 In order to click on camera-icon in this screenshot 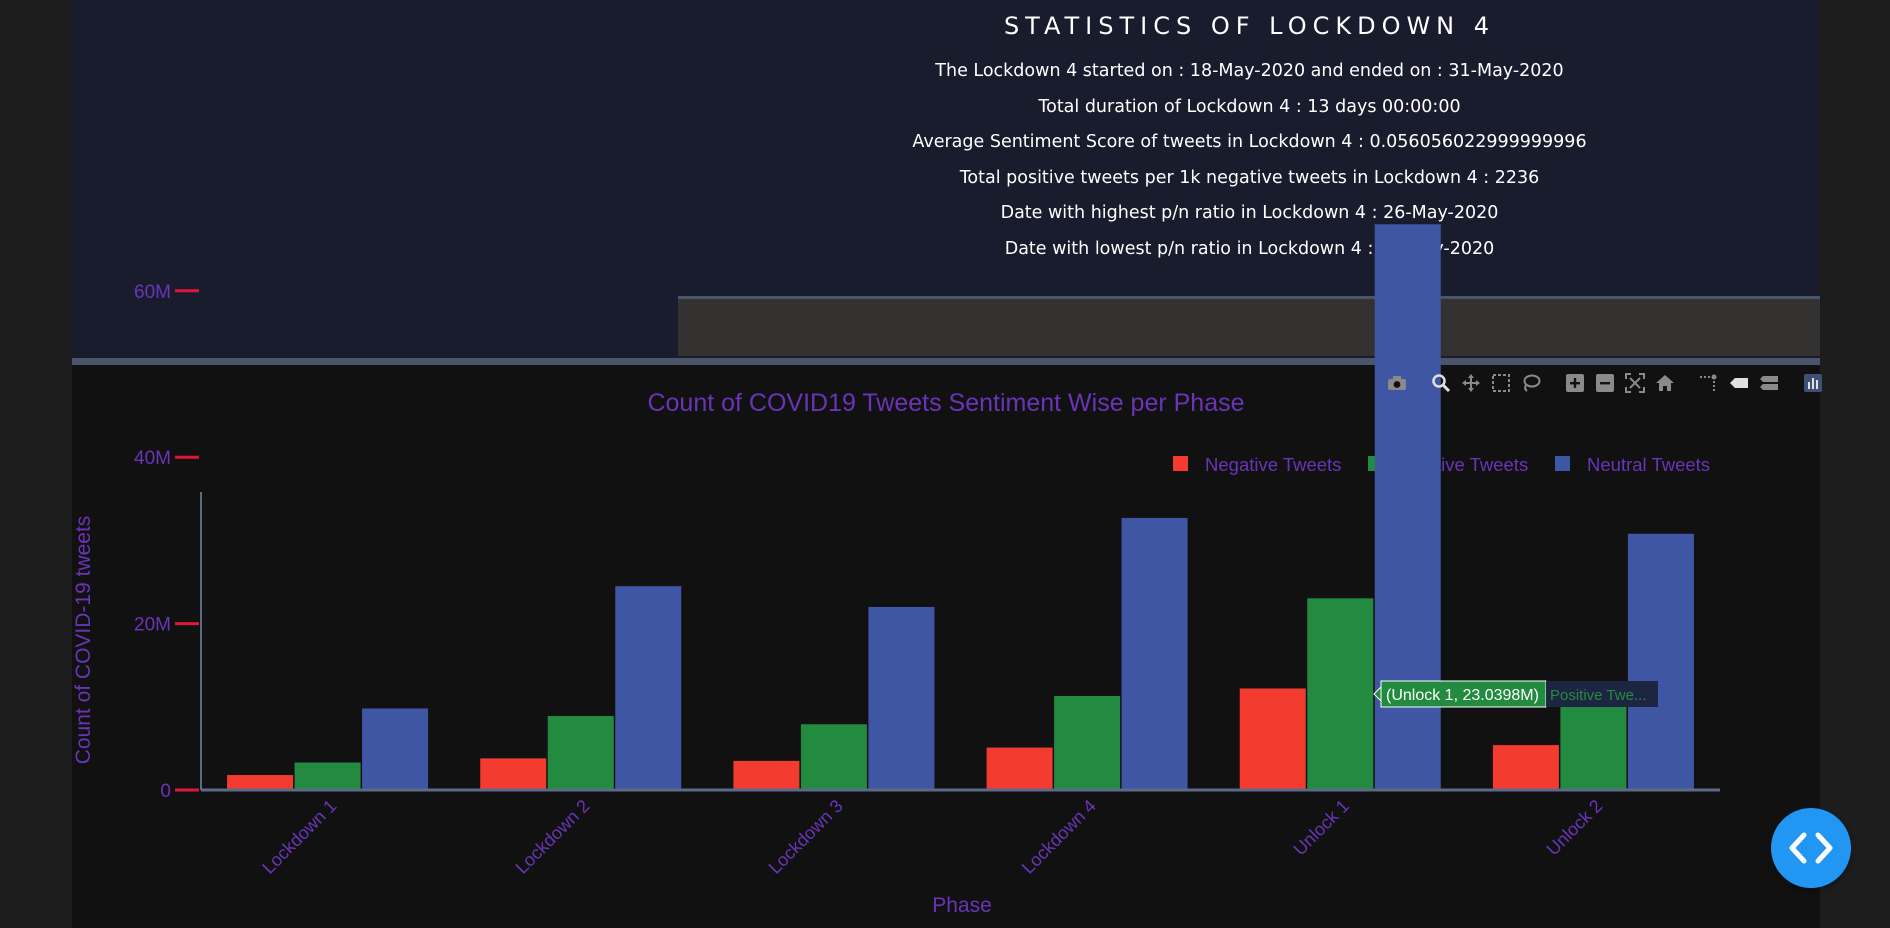, I will do `click(1397, 383)`.